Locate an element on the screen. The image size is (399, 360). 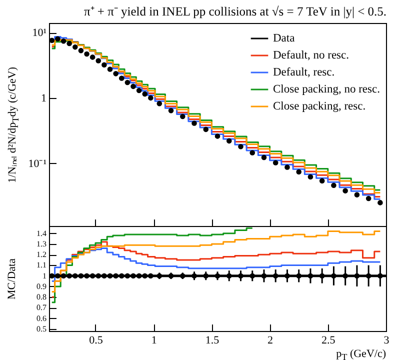
chart-title: π⁺ + π⁻ yield in INEL pp collisions at √s = 7 TeV in |y| < 0.5. is located at coordinates (235, 11).